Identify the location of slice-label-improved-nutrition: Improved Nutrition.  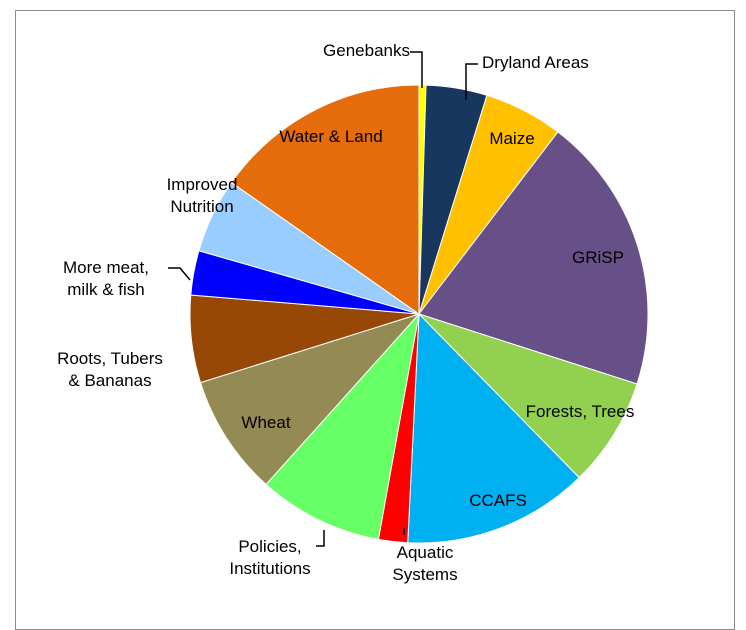
(202, 195).